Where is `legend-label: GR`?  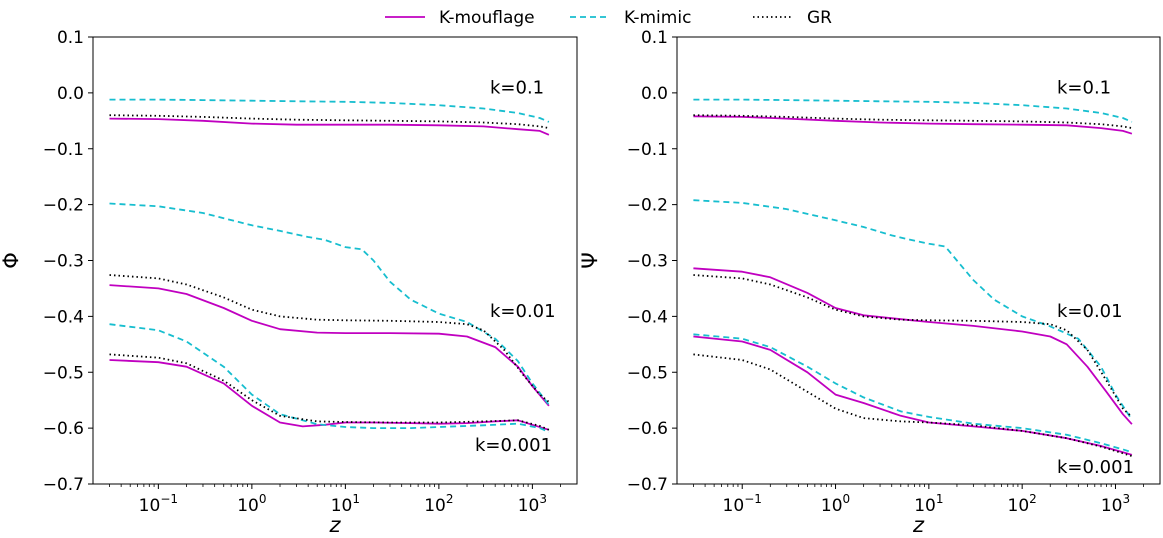
legend-label: GR is located at coordinates (819, 18).